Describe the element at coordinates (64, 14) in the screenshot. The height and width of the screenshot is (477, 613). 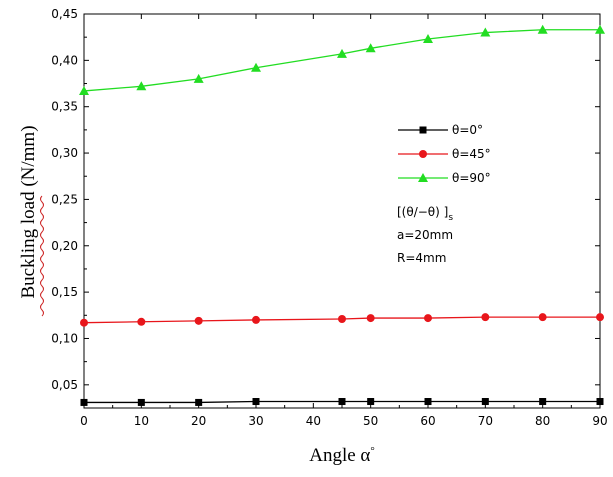
I see `y-tick-label: 0,45` at that location.